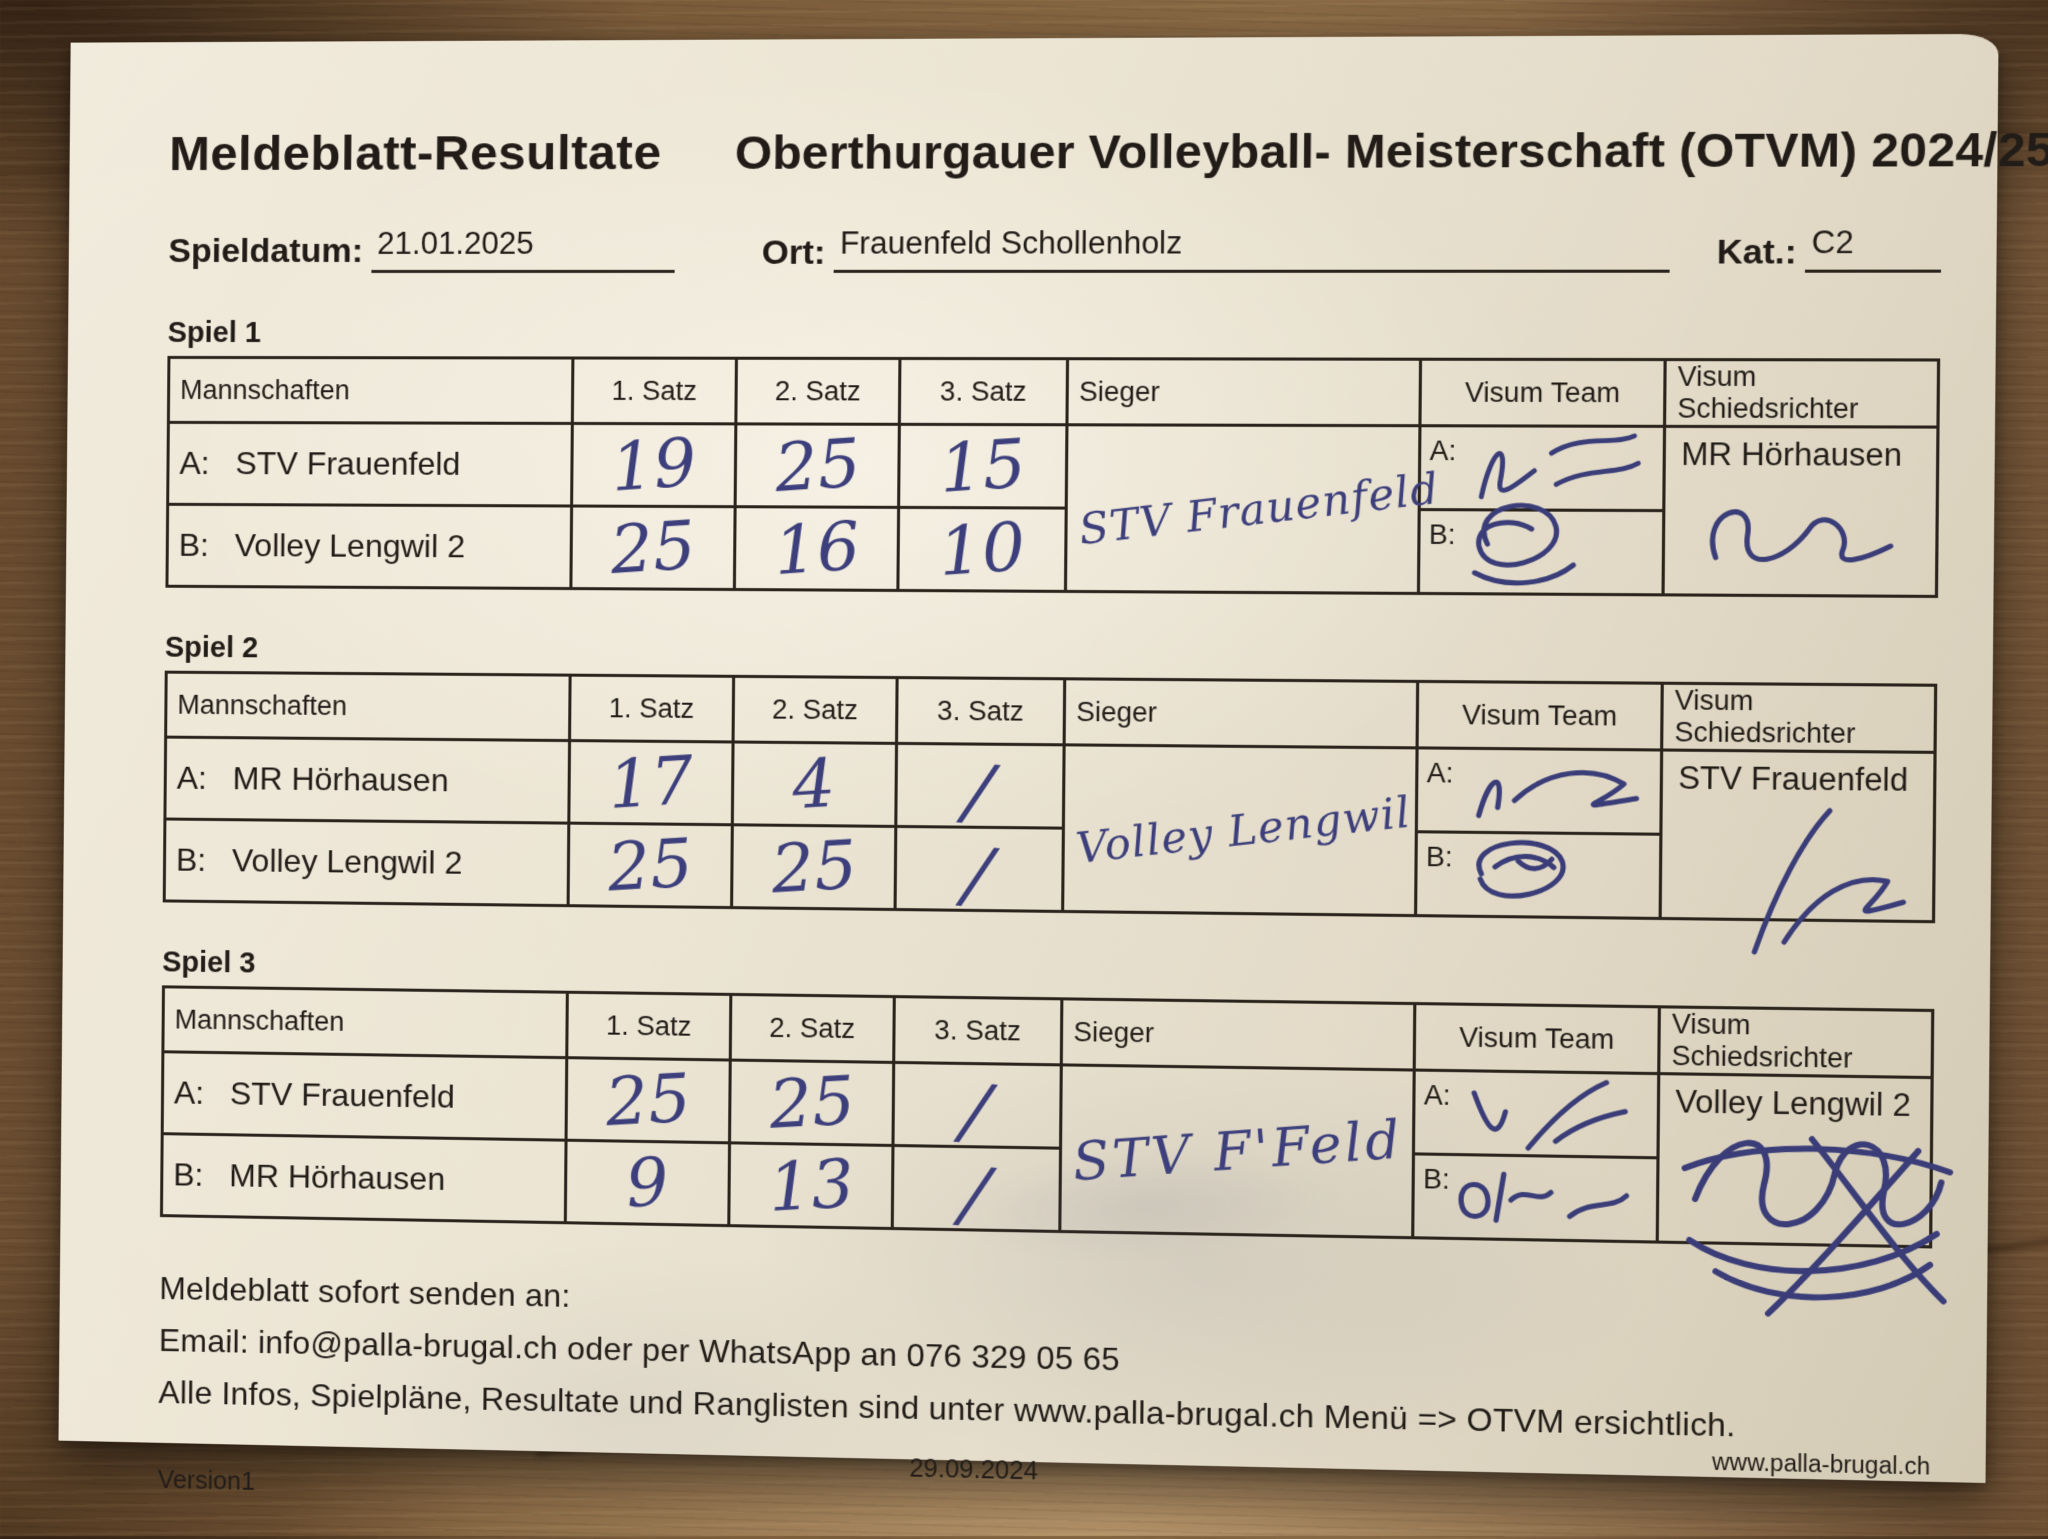 This screenshot has height=1539, width=2048. I want to click on form-title: Meldeblatt-Resultate, so click(415, 153).